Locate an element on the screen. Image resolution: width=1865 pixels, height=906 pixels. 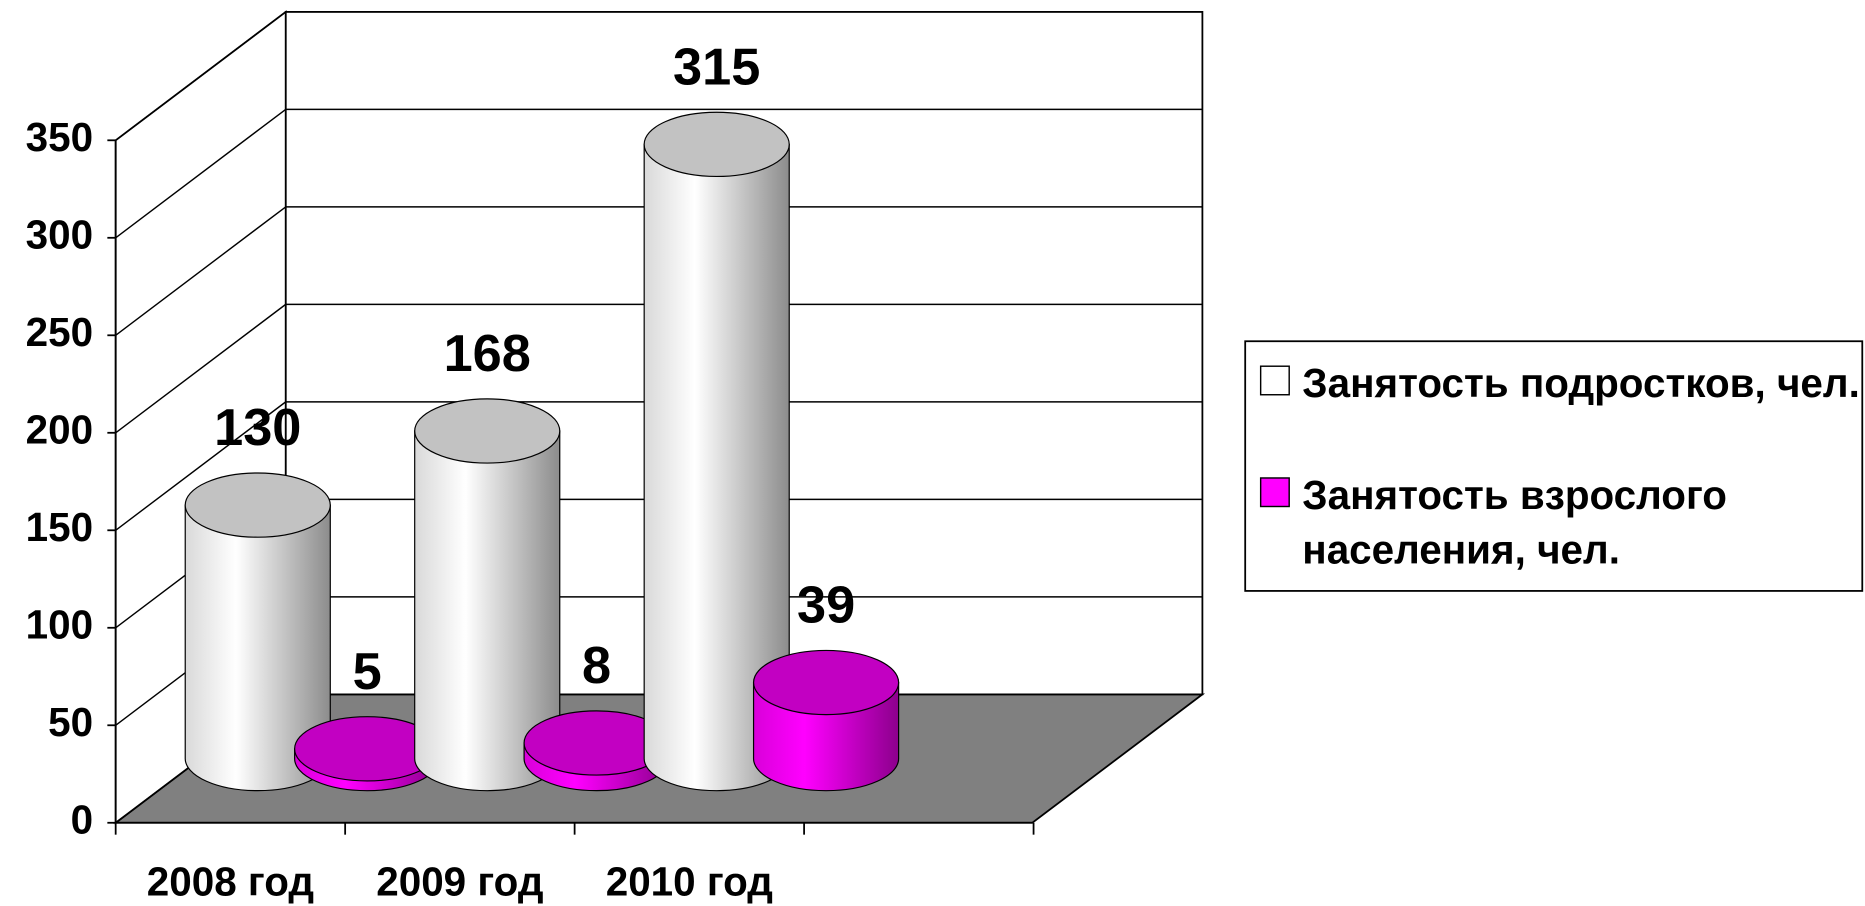
data-label: 5 is located at coordinates (367, 672).